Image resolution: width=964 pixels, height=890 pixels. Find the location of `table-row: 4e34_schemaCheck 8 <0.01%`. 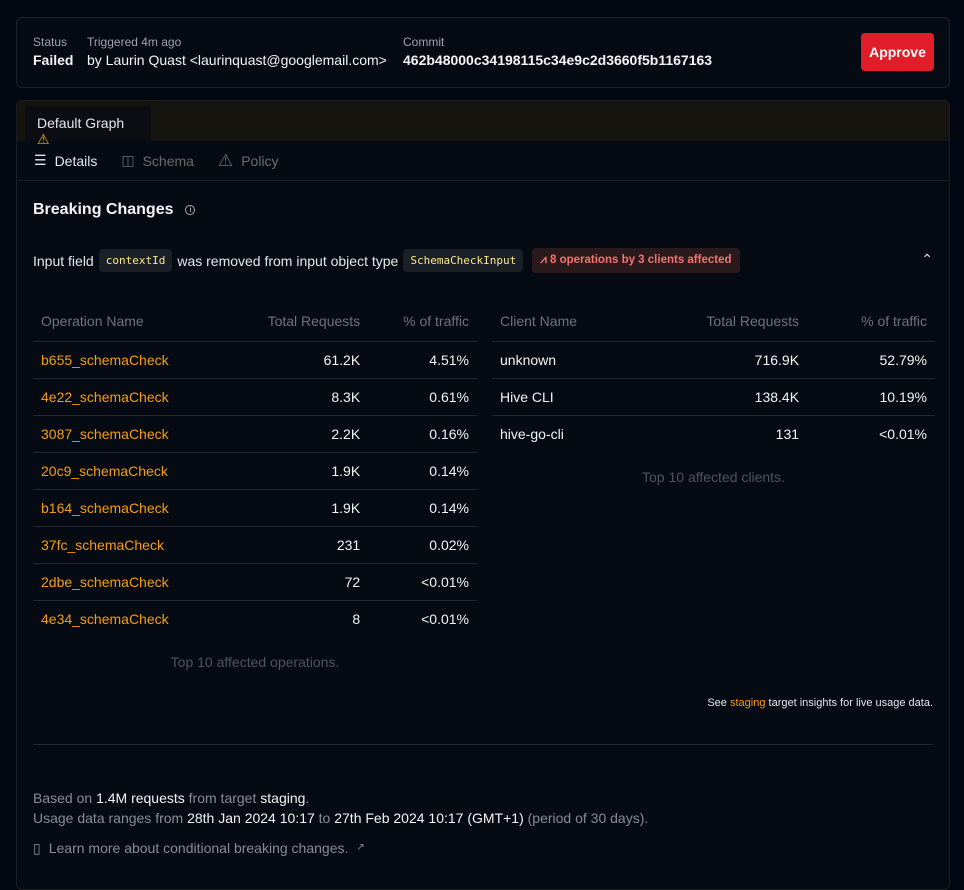

table-row: 4e34_schemaCheck 8 <0.01% is located at coordinates (255, 618).